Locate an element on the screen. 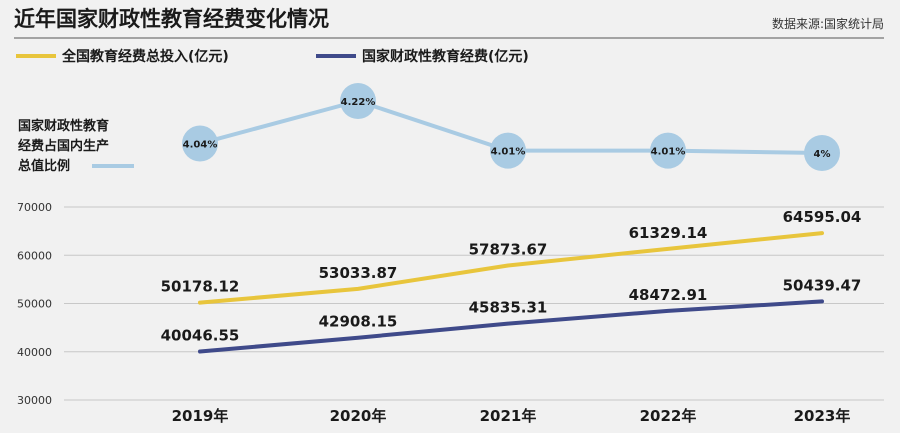 Image resolution: width=900 pixels, height=433 pixels. total-investment-data-label: 50178.12 is located at coordinates (200, 287).